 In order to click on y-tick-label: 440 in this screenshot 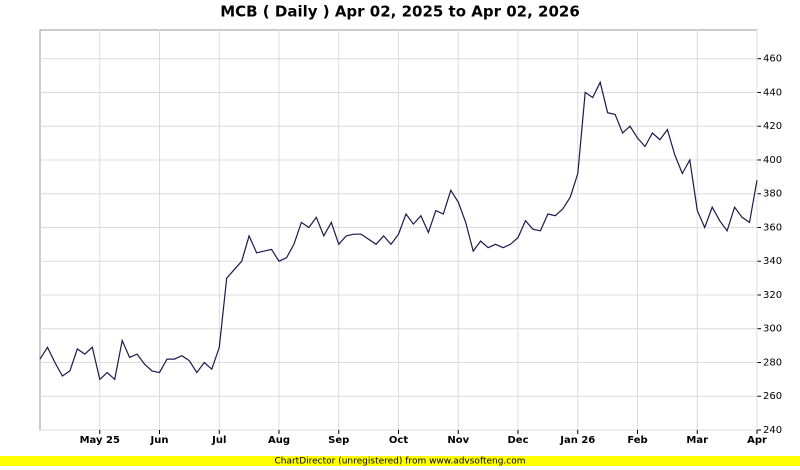, I will do `click(772, 92)`.